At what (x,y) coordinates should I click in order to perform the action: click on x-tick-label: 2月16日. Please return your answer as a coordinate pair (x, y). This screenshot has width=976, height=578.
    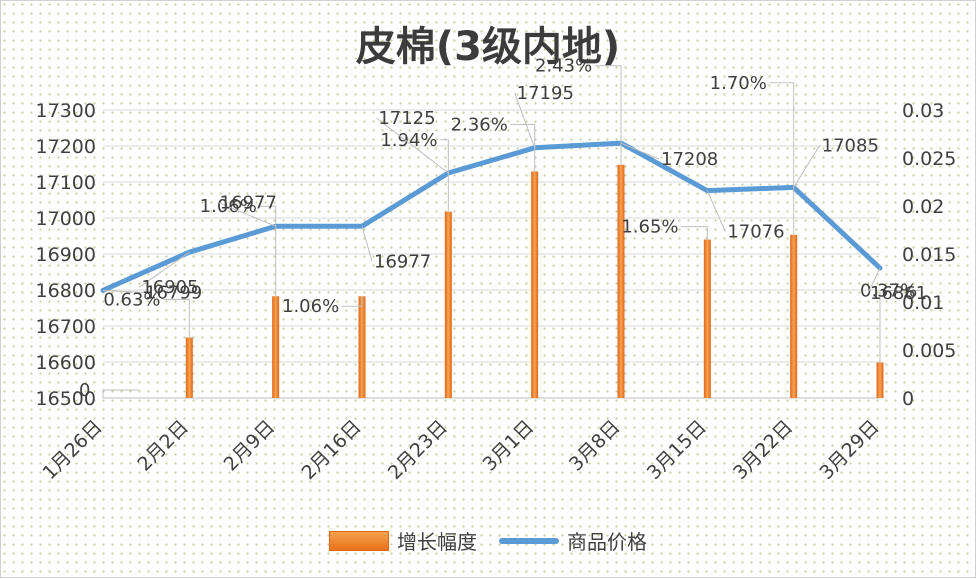
    Looking at the image, I should click on (331, 450).